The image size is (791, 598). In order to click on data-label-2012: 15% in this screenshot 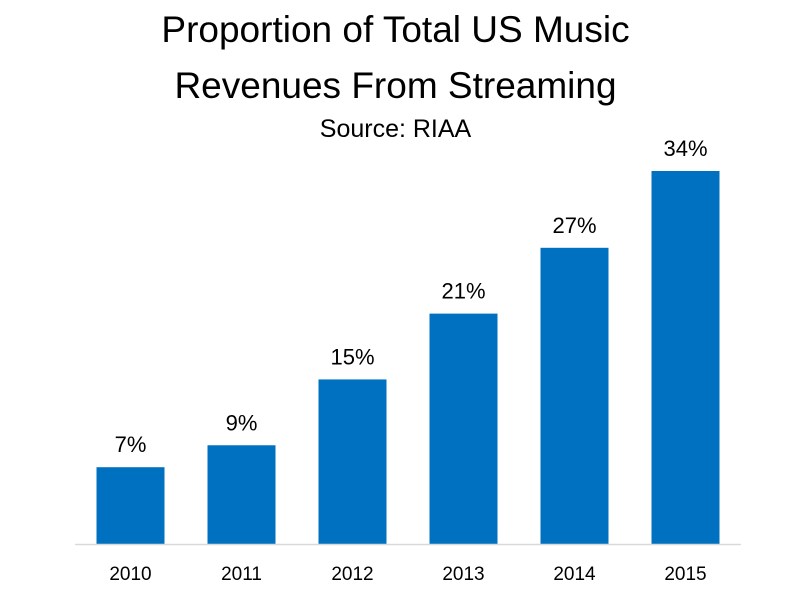, I will do `click(352, 356)`.